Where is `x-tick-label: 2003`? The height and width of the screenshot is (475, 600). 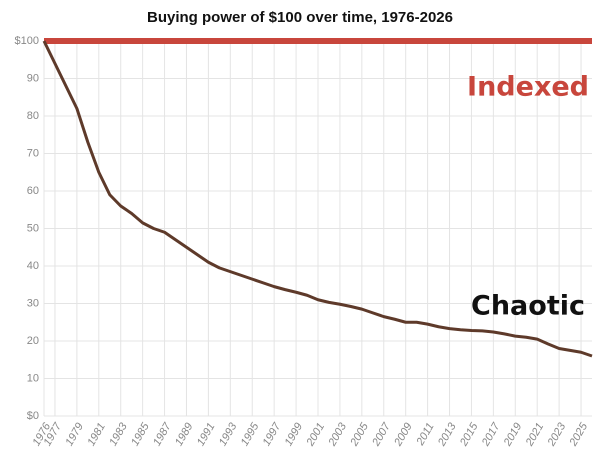
x-tick-label: 2003 is located at coordinates (338, 434).